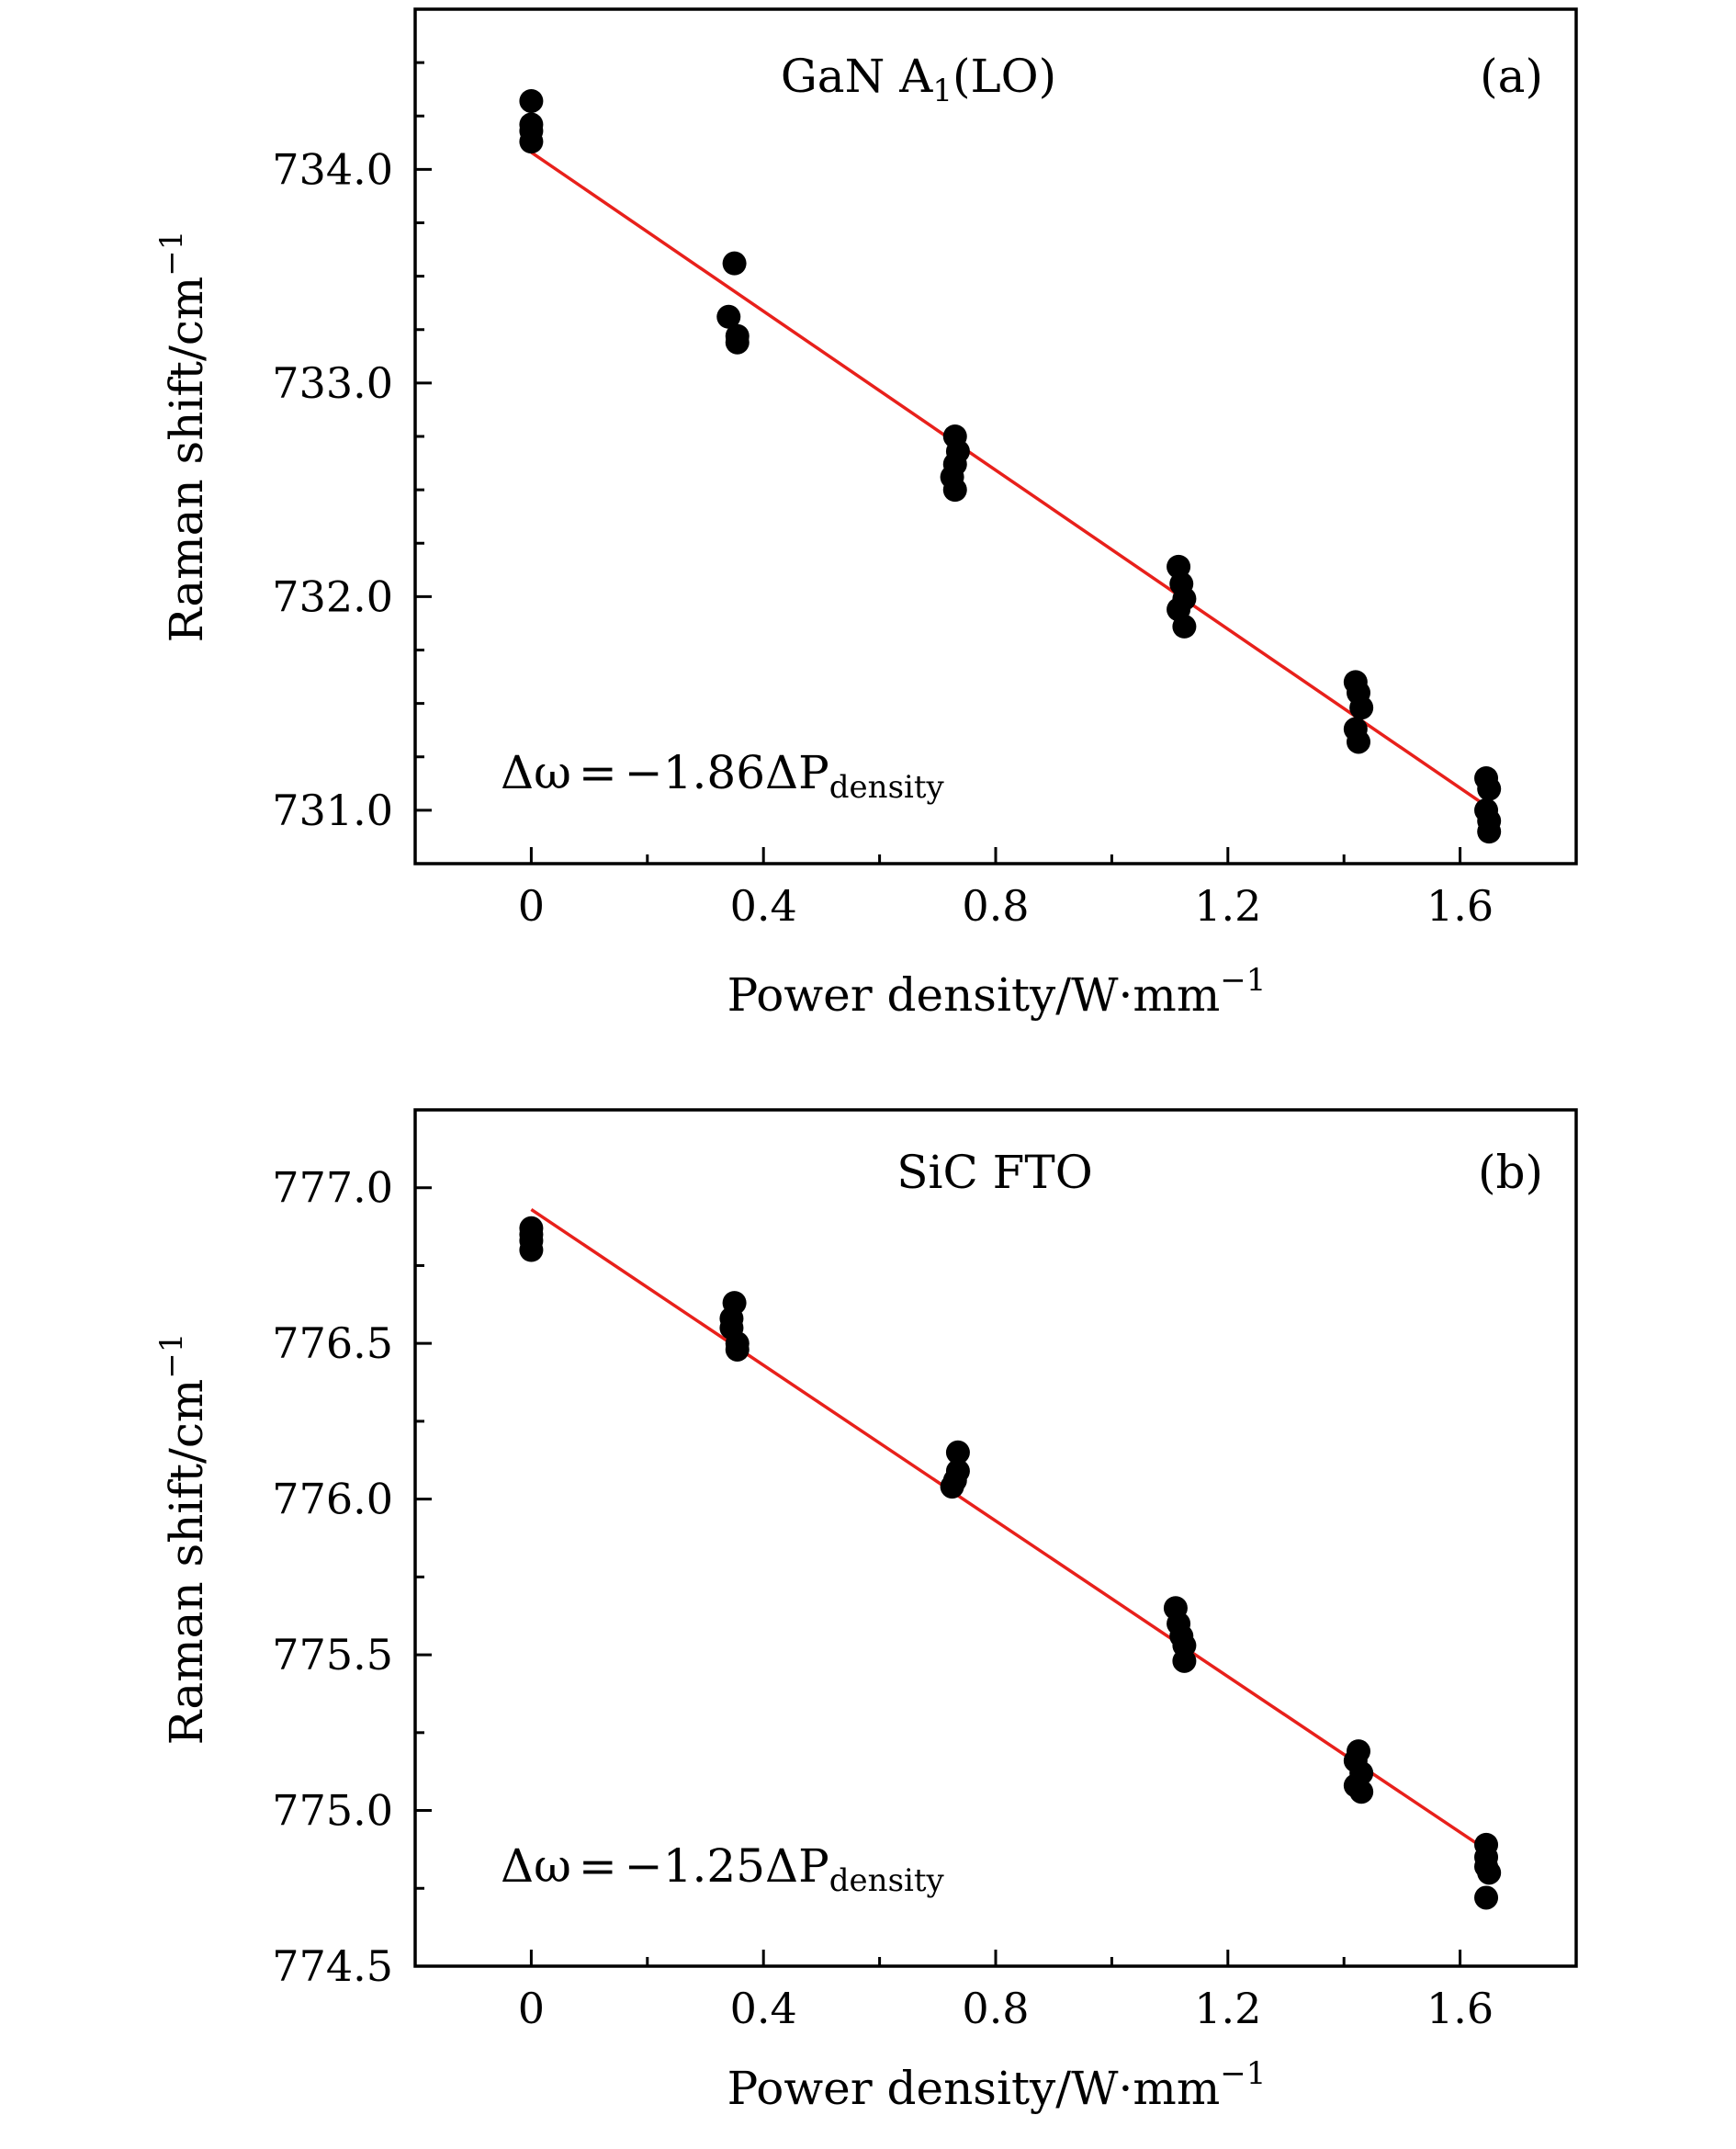  What do you see at coordinates (419, 1576) in the screenshot?
I see `y-minor-ticks-b` at bounding box center [419, 1576].